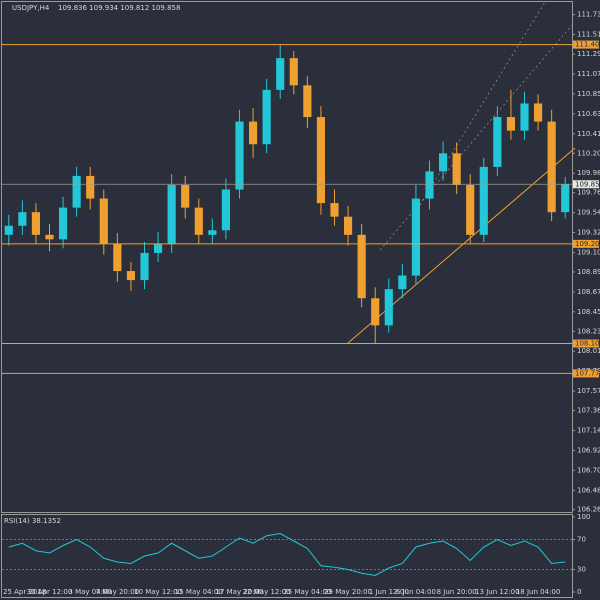  I want to click on x-tick-label: 15 May 04:00, so click(199, 592).